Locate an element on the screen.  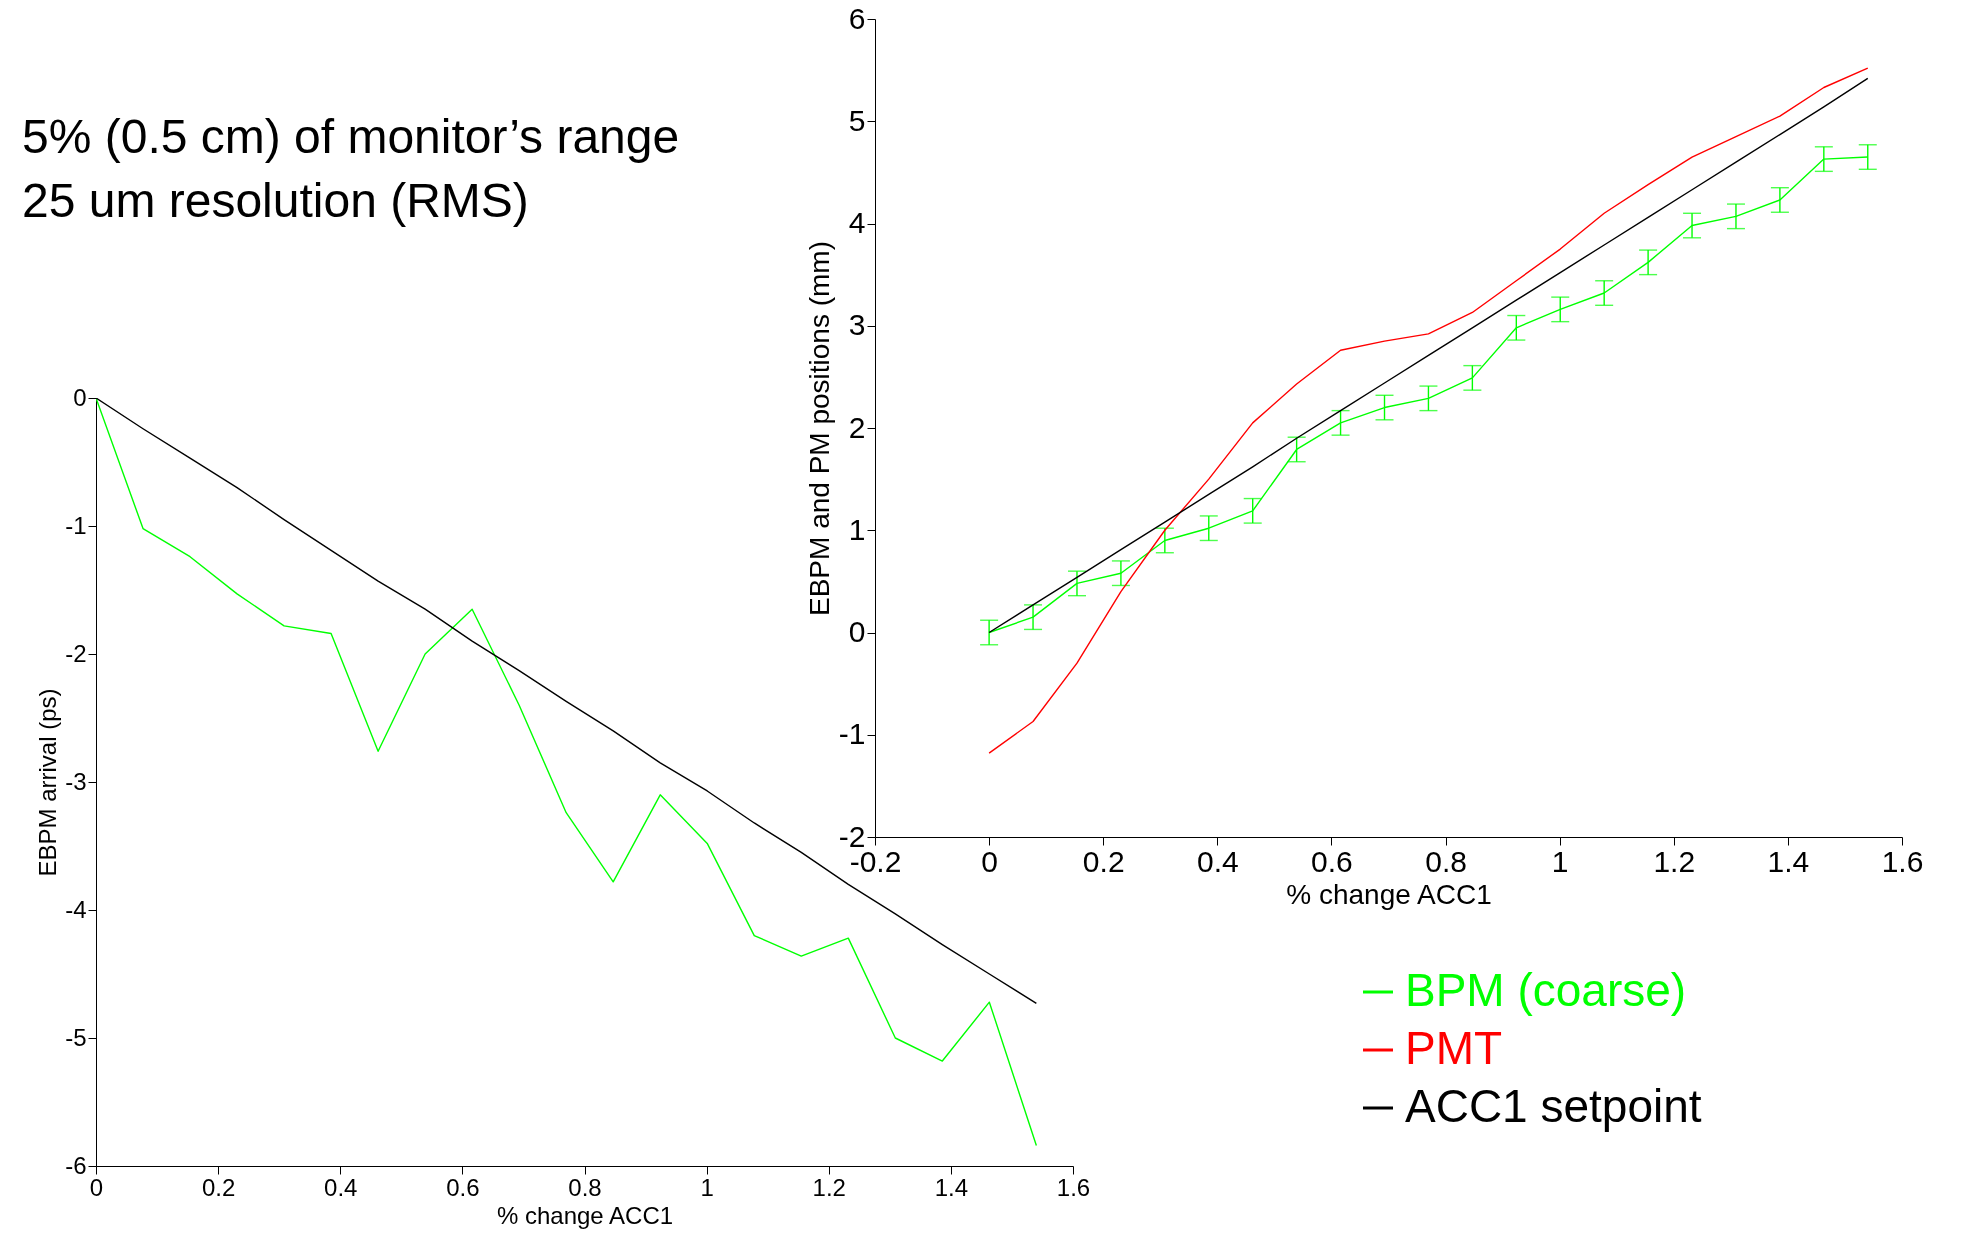
y-tick-label: 4 is located at coordinates (857, 222).